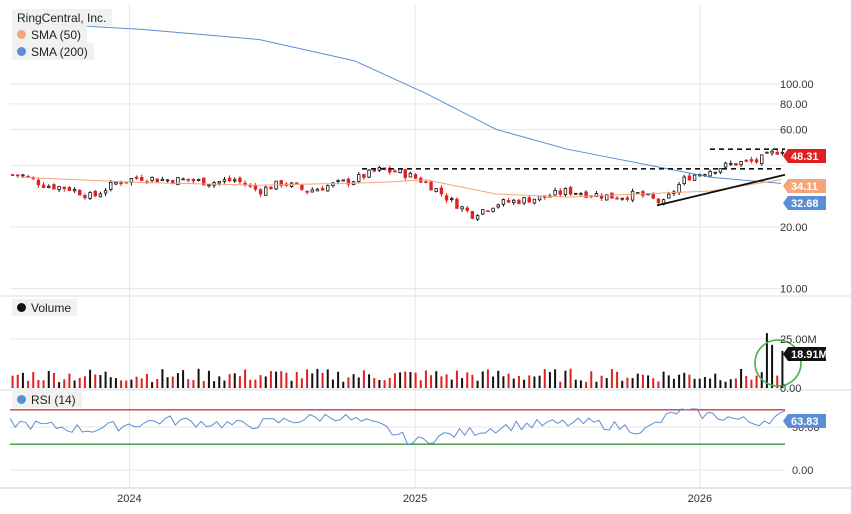 This screenshot has height=514, width=851. What do you see at coordinates (56, 34) in the screenshot?
I see `sma50-label: SMA (50)` at bounding box center [56, 34].